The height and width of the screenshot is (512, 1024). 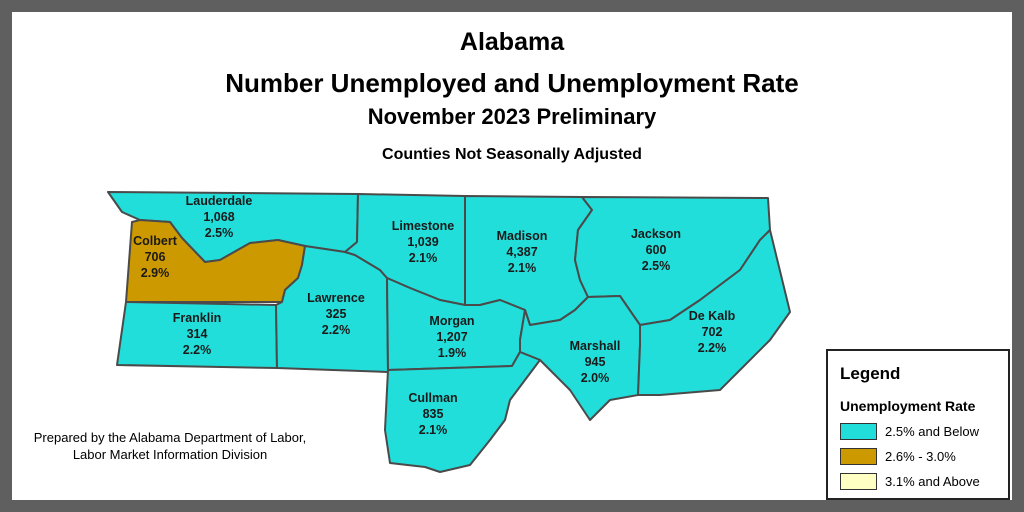 I want to click on county-de-kalb, so click(x=714, y=312).